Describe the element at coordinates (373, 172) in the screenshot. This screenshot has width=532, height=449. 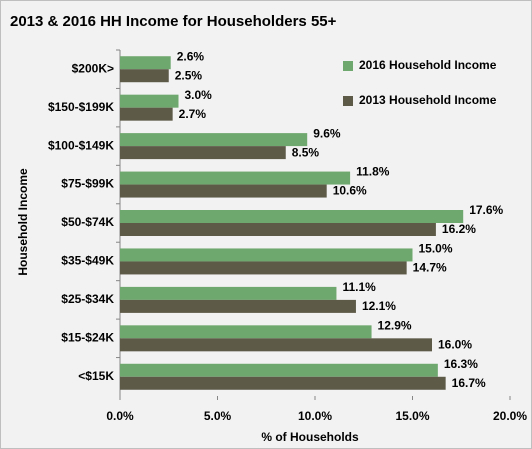
I see `value-label: 11.8%` at that location.